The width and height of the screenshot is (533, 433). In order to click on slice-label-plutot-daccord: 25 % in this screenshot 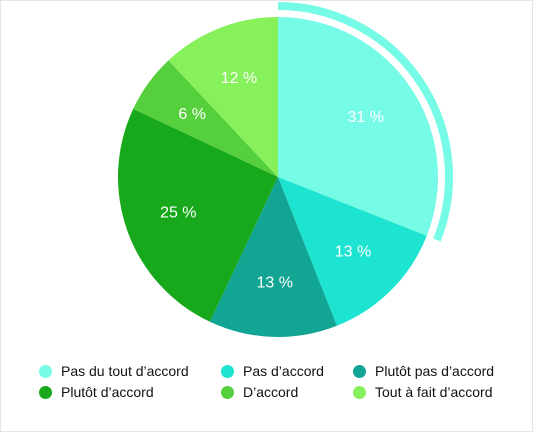, I will do `click(178, 212)`.